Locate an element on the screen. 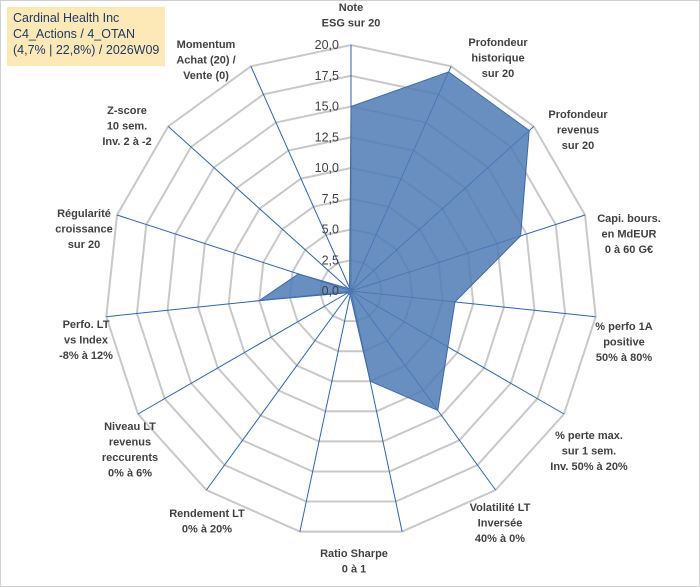 This screenshot has width=700, height=587. axis-label: Profondeur historique sur 20 is located at coordinates (498, 58).